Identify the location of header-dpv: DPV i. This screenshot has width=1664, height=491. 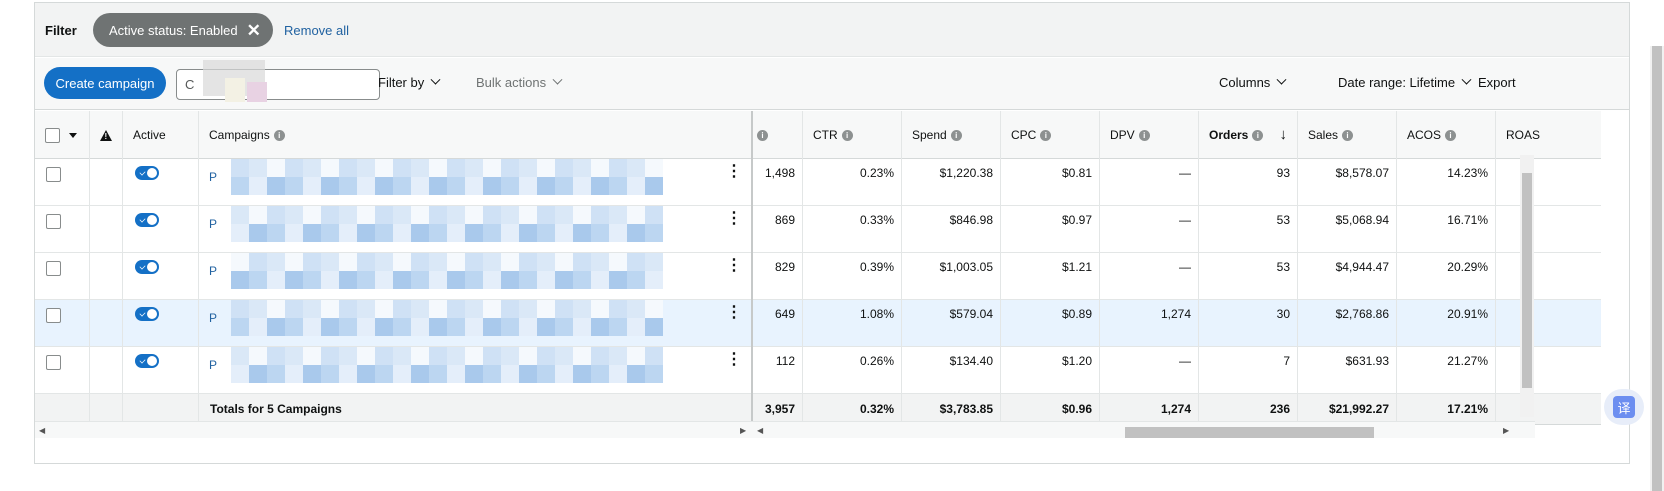
(1149, 135).